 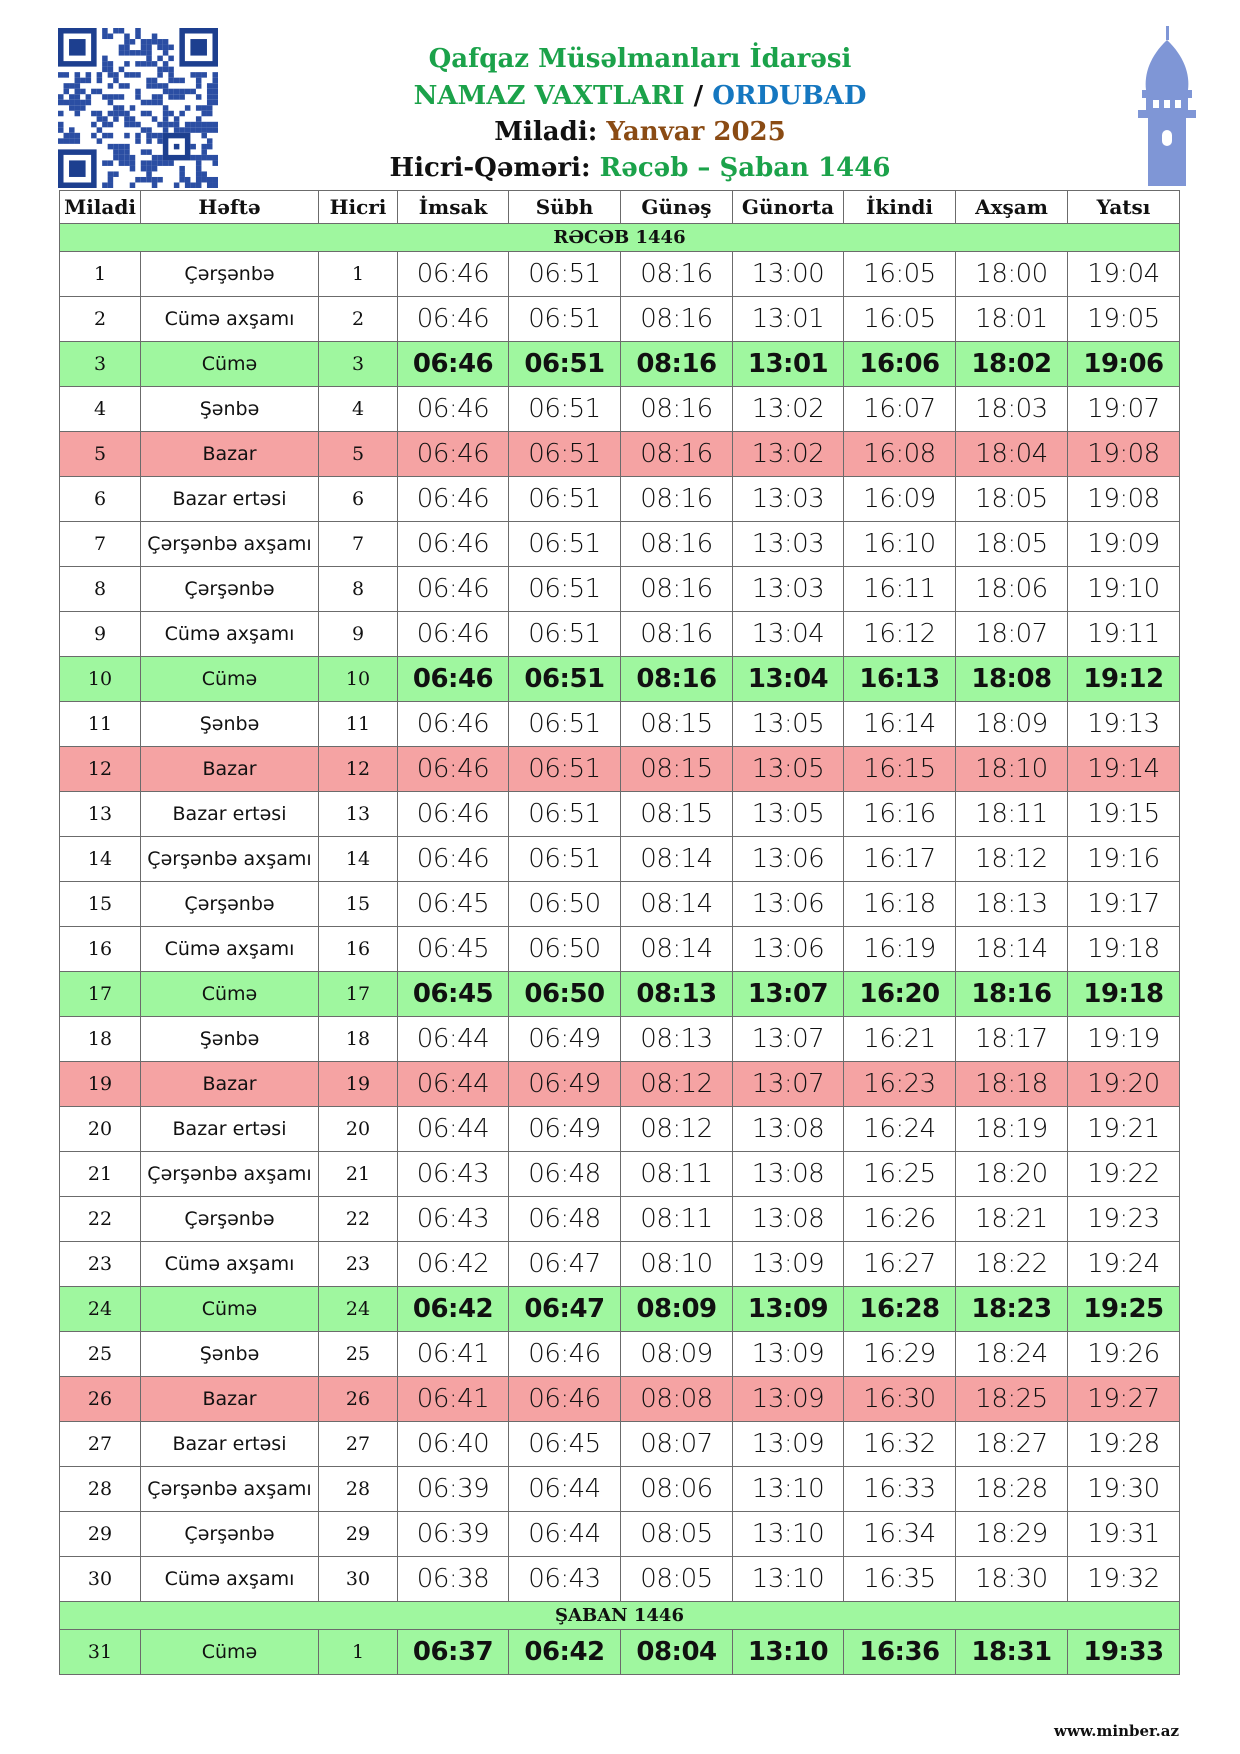 I want to click on weekday: Cümə axşamı, so click(x=229, y=1264).